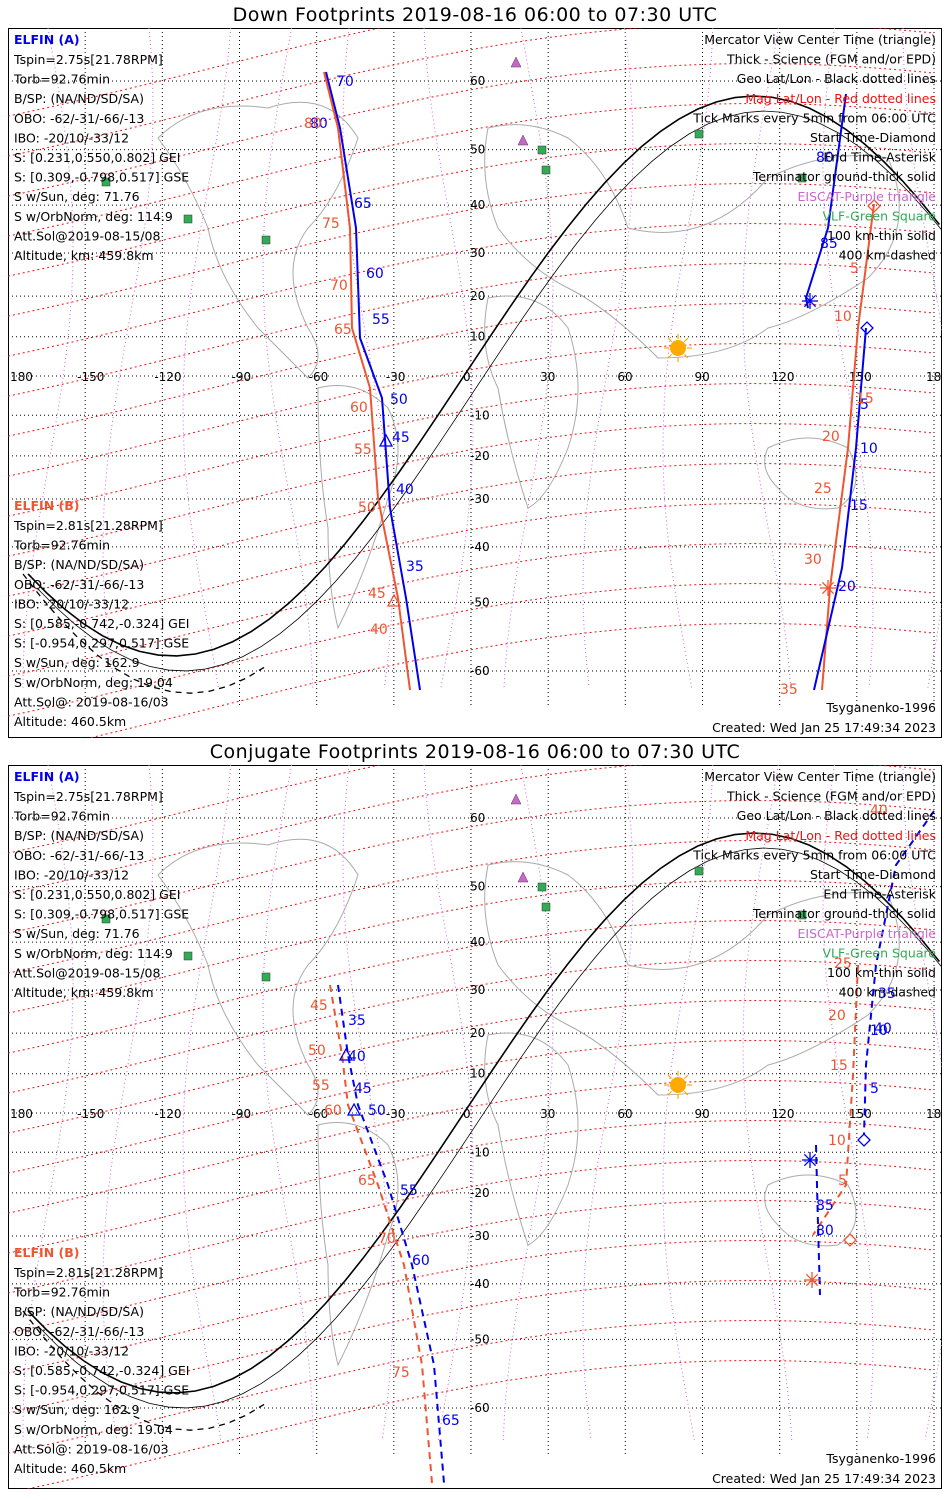 The width and height of the screenshot is (950, 1500). I want to click on elfin-b-tick-label: 35, so click(789, 690).